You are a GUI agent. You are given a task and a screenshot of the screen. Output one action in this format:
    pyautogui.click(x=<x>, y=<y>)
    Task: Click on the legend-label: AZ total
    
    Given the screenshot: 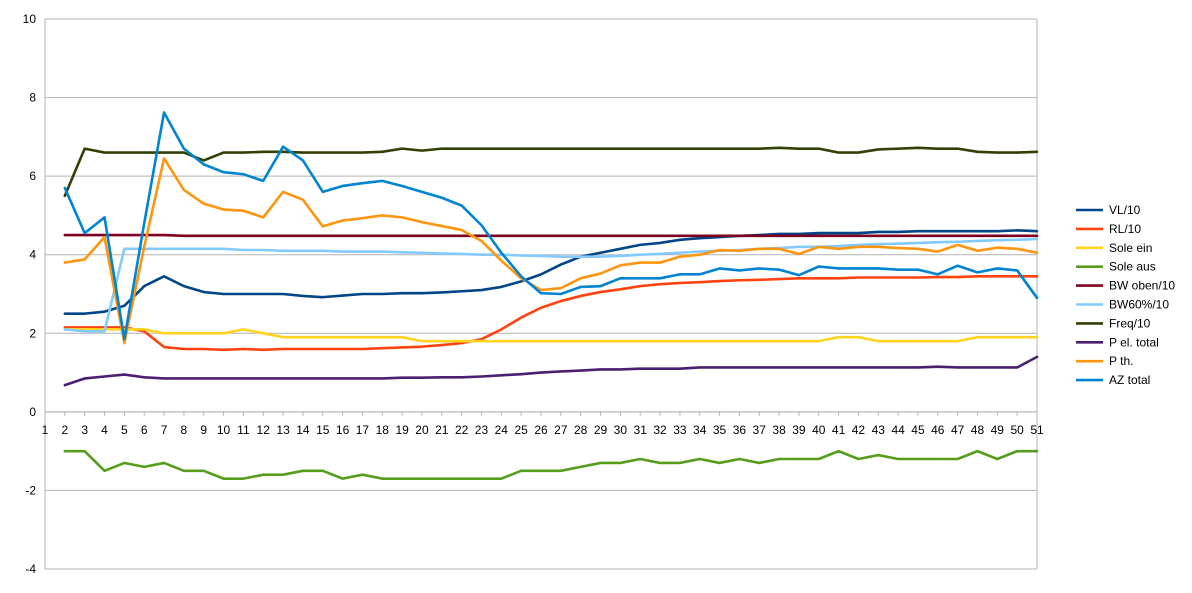 What is the action you would take?
    pyautogui.click(x=1129, y=380)
    